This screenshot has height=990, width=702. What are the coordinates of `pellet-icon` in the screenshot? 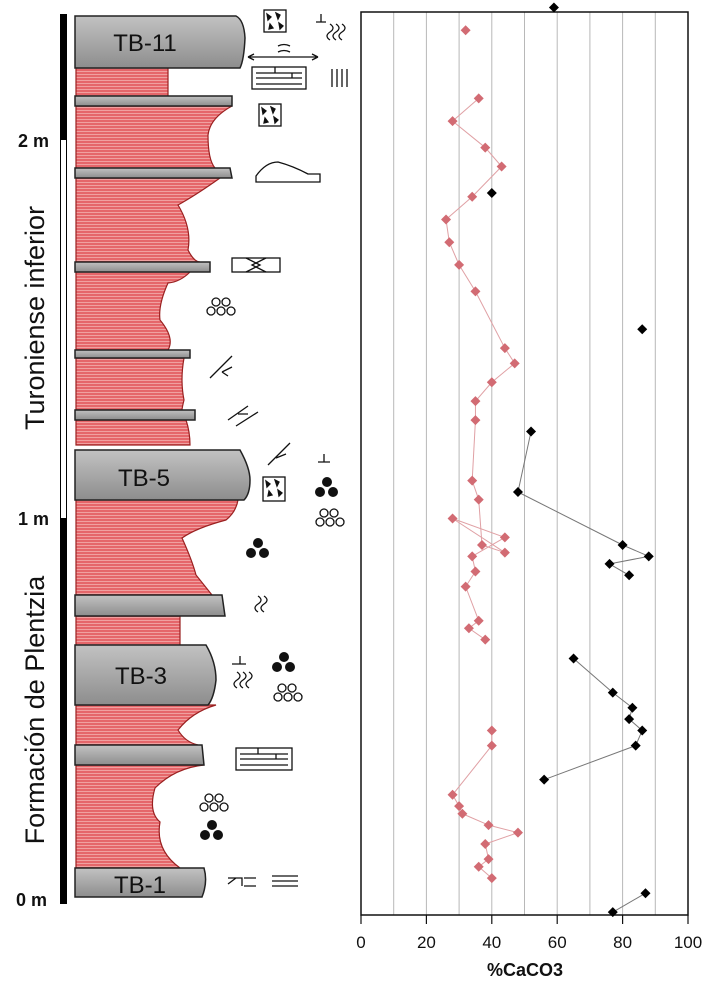 It's located at (269, 658).